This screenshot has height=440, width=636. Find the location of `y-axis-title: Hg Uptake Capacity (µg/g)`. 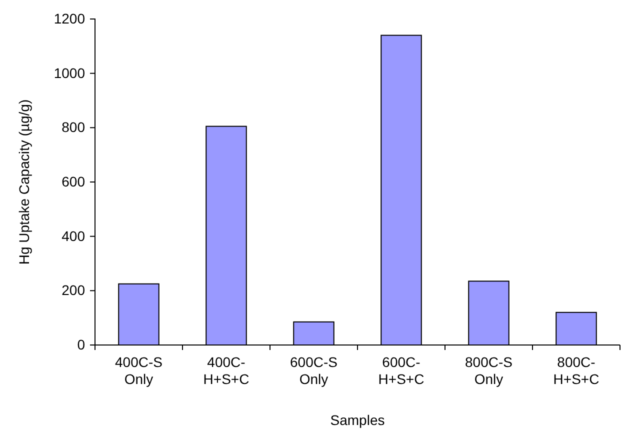

y-axis-title: Hg Uptake Capacity (µg/g) is located at coordinates (24, 182).